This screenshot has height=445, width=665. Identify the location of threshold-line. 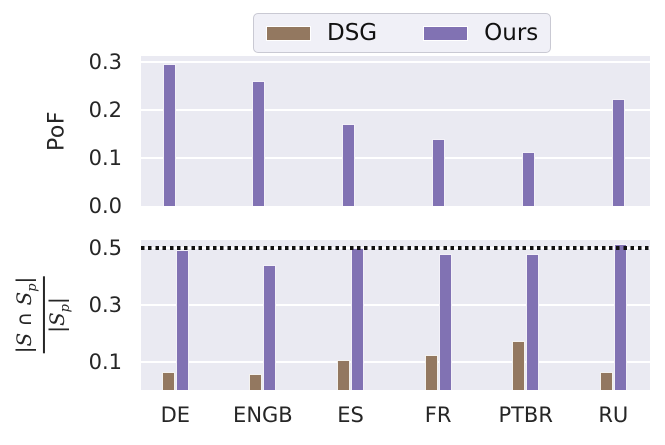
(395, 248).